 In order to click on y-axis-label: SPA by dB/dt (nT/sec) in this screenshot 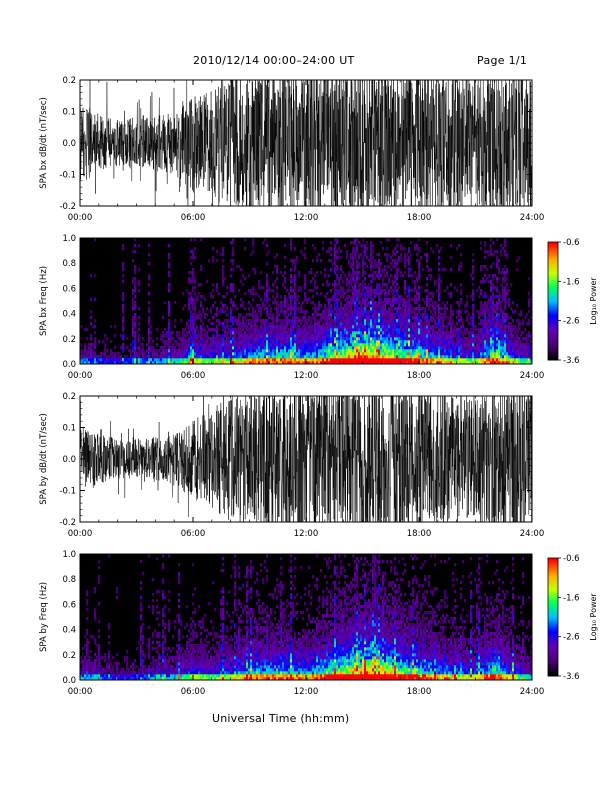, I will do `click(44, 459)`.